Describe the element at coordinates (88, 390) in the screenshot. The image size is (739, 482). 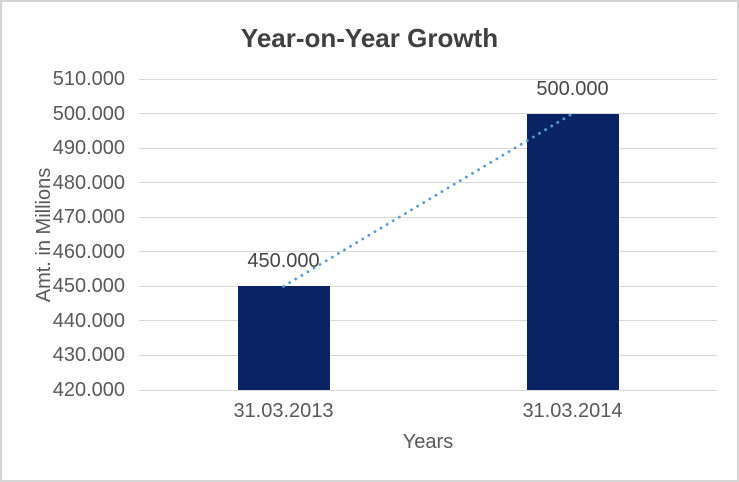
I see `y-tick-label: 420.000` at that location.